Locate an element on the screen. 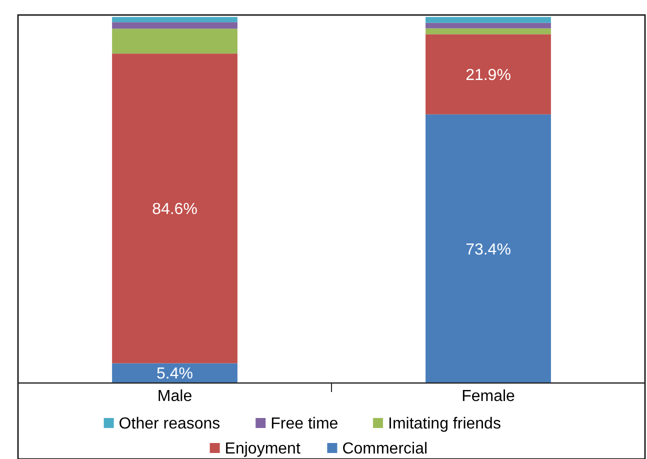 This screenshot has width=647, height=459. data-label: 84.6% is located at coordinates (175, 209).